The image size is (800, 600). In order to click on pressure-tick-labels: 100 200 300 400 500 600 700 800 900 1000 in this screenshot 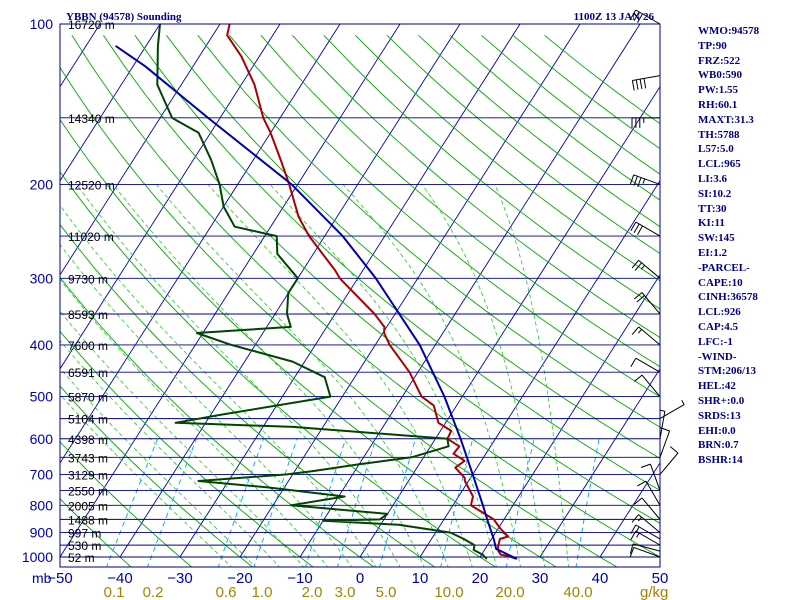, I will do `click(37, 290)`.